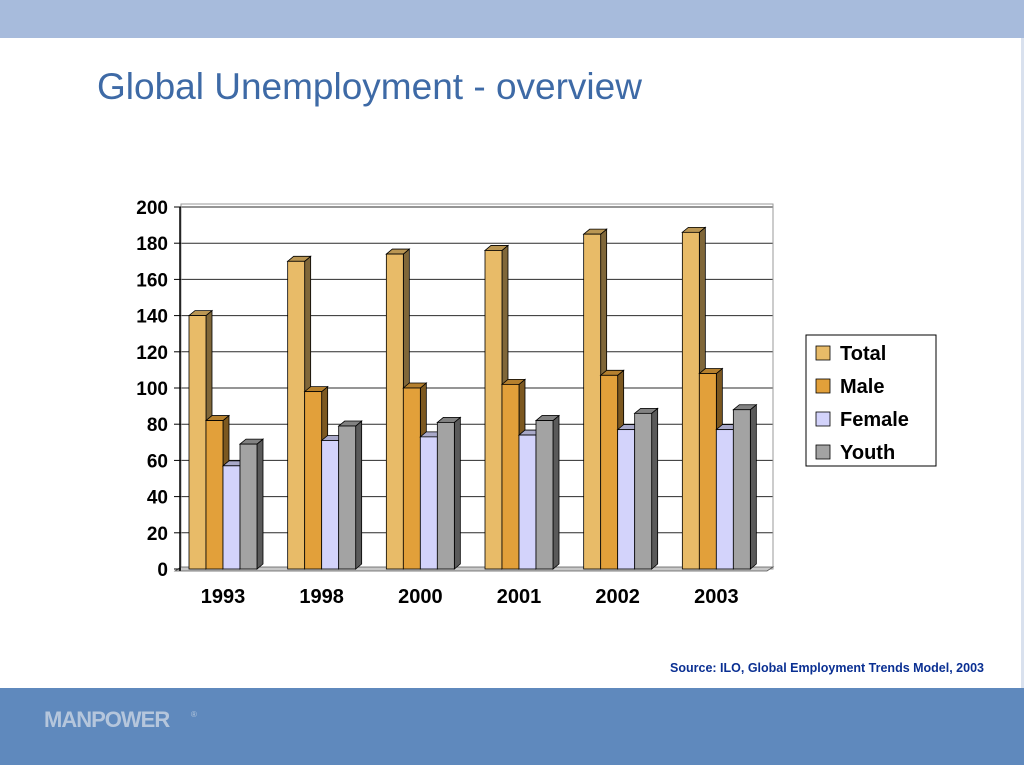  What do you see at coordinates (428, 503) in the screenshot?
I see `bar-female-2000` at bounding box center [428, 503].